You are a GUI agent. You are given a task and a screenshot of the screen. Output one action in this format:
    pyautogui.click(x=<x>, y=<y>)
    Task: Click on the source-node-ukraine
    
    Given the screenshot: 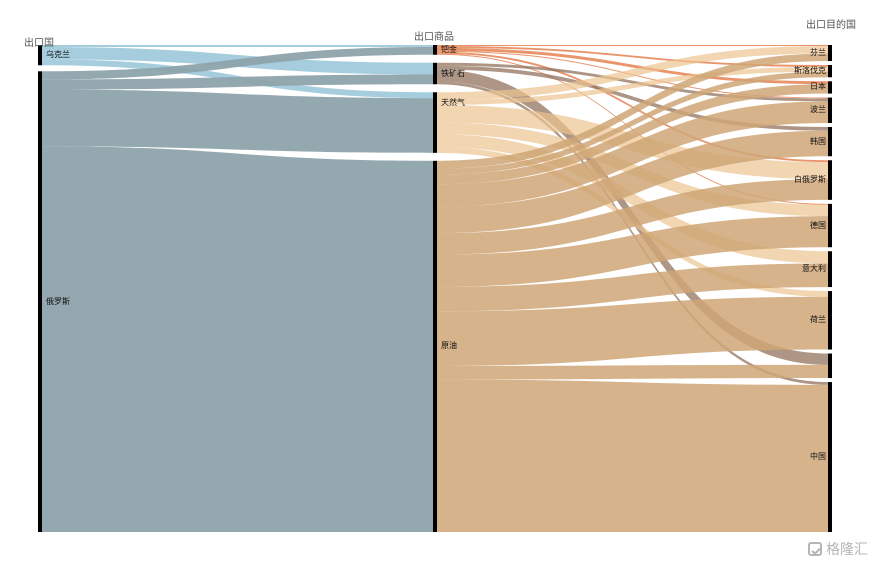 What is the action you would take?
    pyautogui.click(x=40, y=55)
    